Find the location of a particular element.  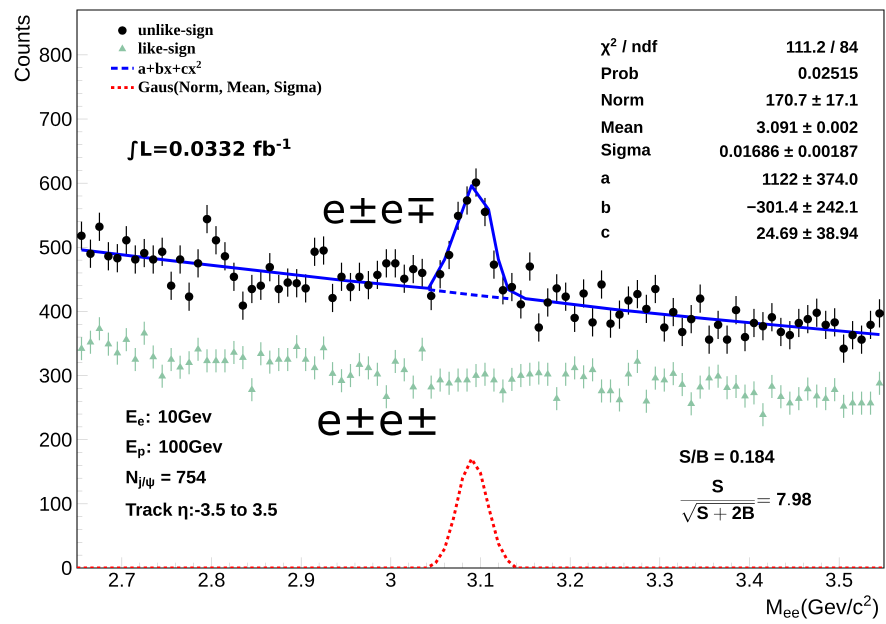

y-axis-title: Counts is located at coordinates (22, 48).